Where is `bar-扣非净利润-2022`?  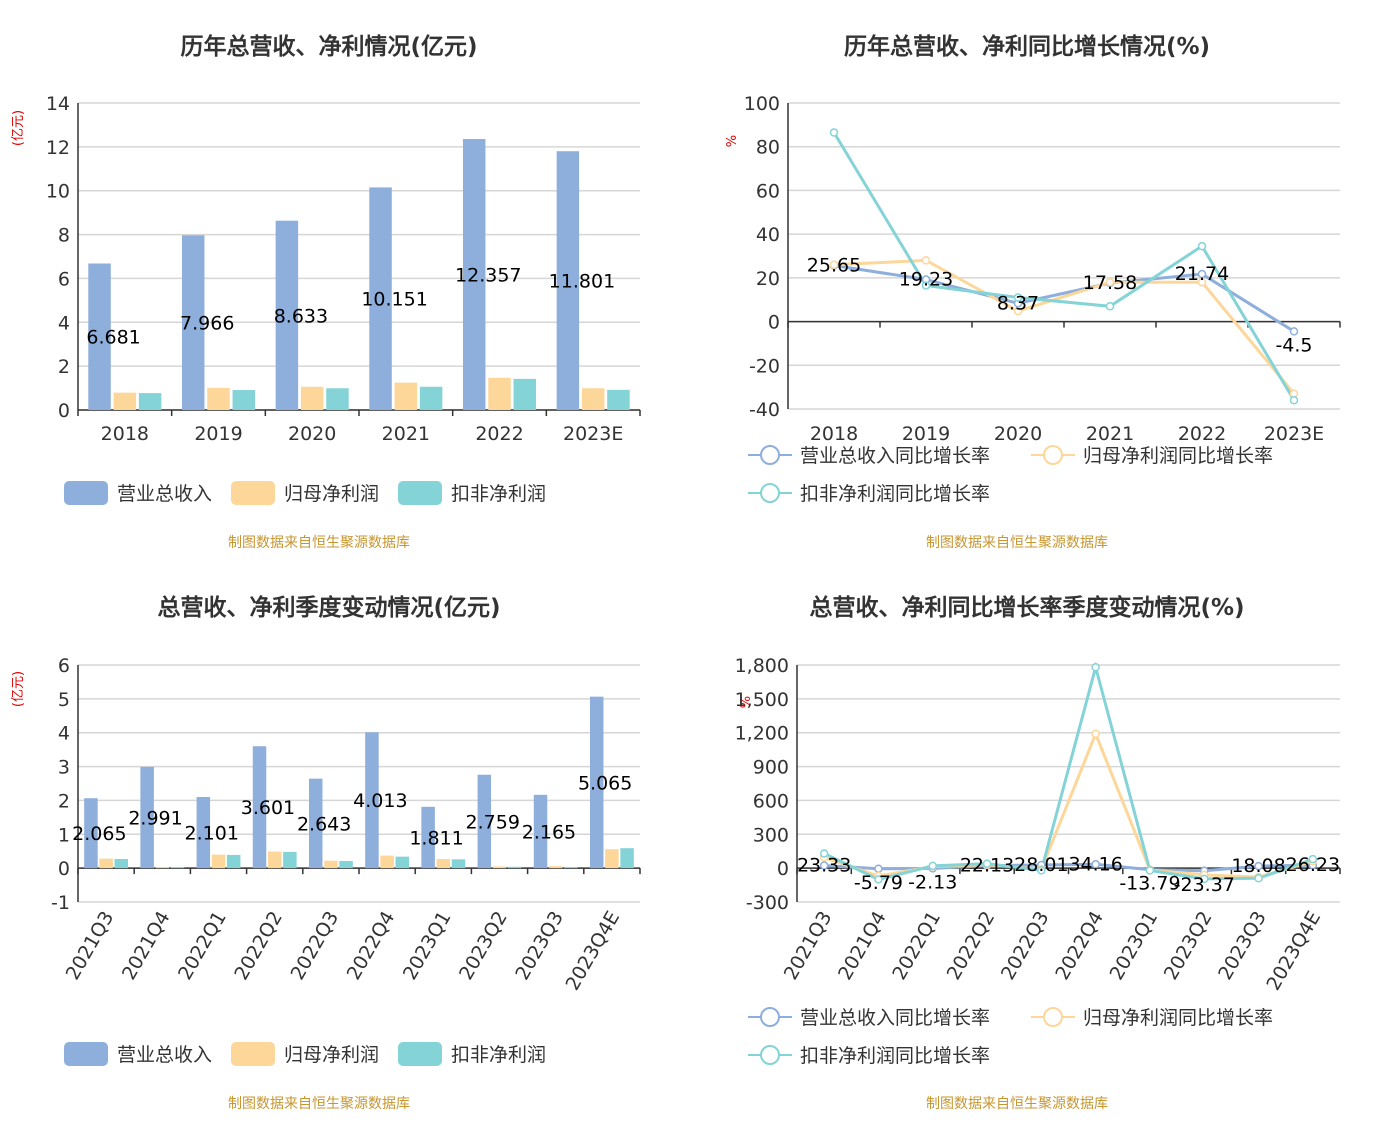 bar-扣非净利润-2022 is located at coordinates (525, 394).